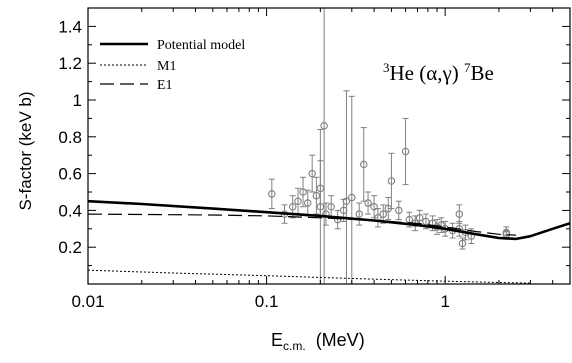 The width and height of the screenshot is (572, 363). I want to click on reaction-label-post: Be, so click(482, 73).